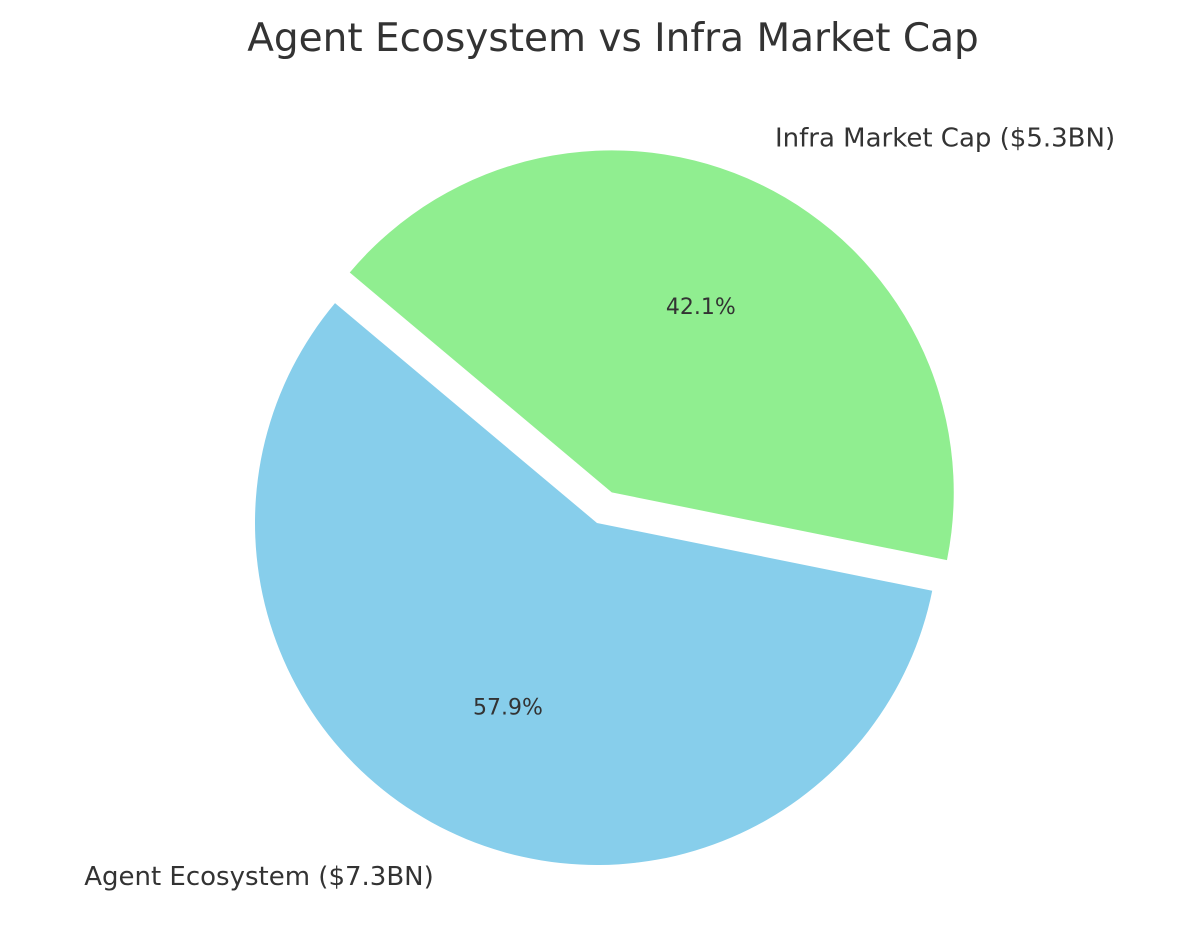  Describe the element at coordinates (508, 707) in the screenshot. I see `slice-percent-label: 57.9%` at that location.